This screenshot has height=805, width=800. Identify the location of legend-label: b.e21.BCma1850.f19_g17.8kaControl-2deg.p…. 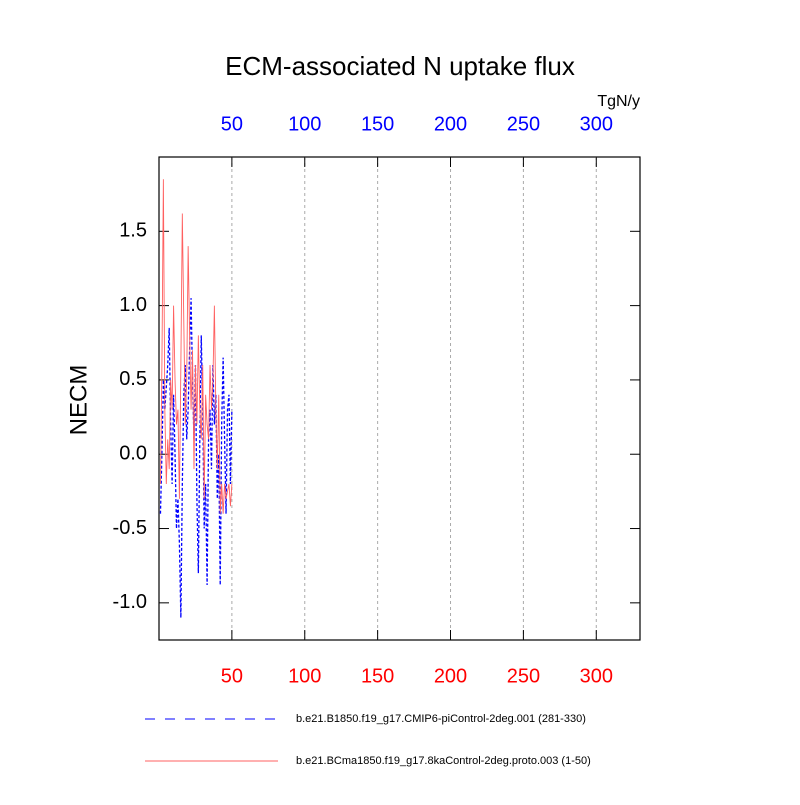
(443, 761).